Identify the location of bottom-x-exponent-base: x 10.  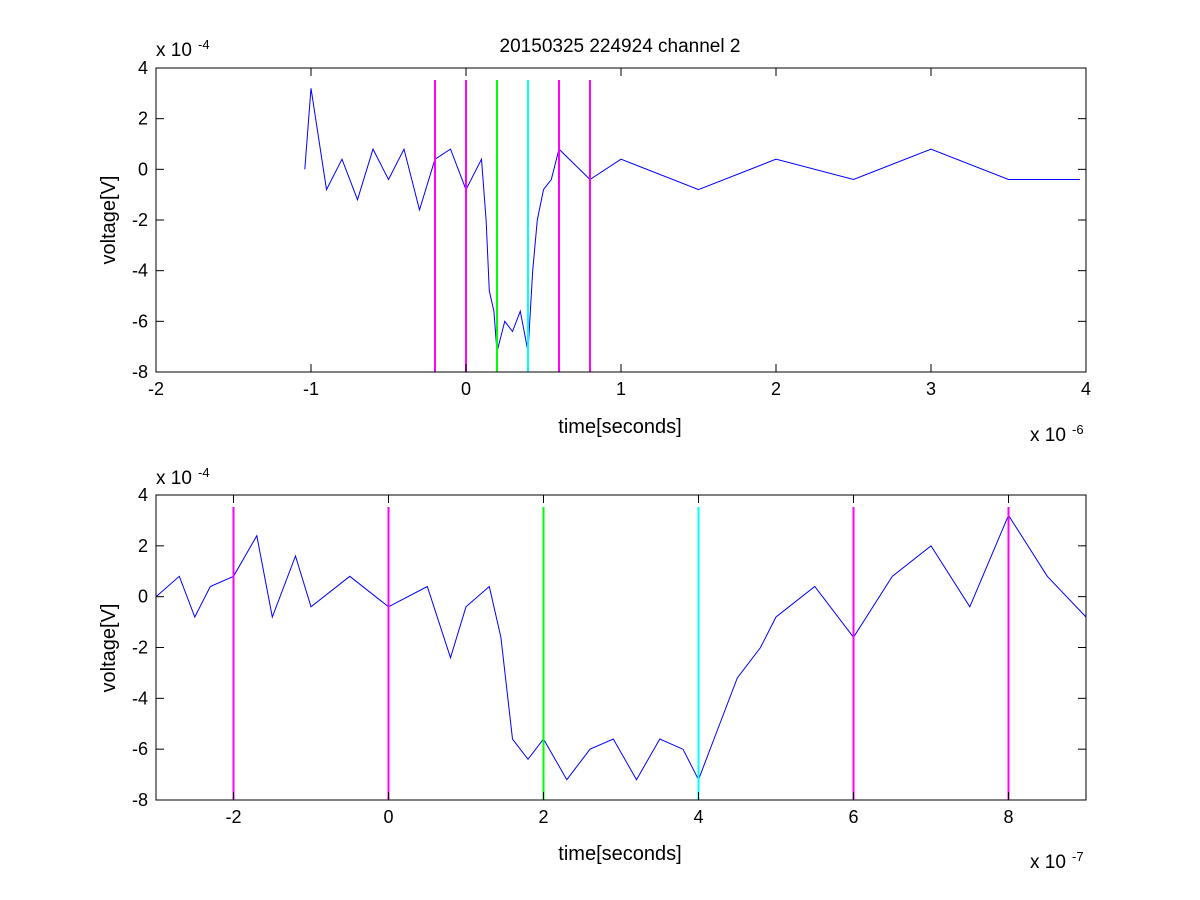
(1048, 862).